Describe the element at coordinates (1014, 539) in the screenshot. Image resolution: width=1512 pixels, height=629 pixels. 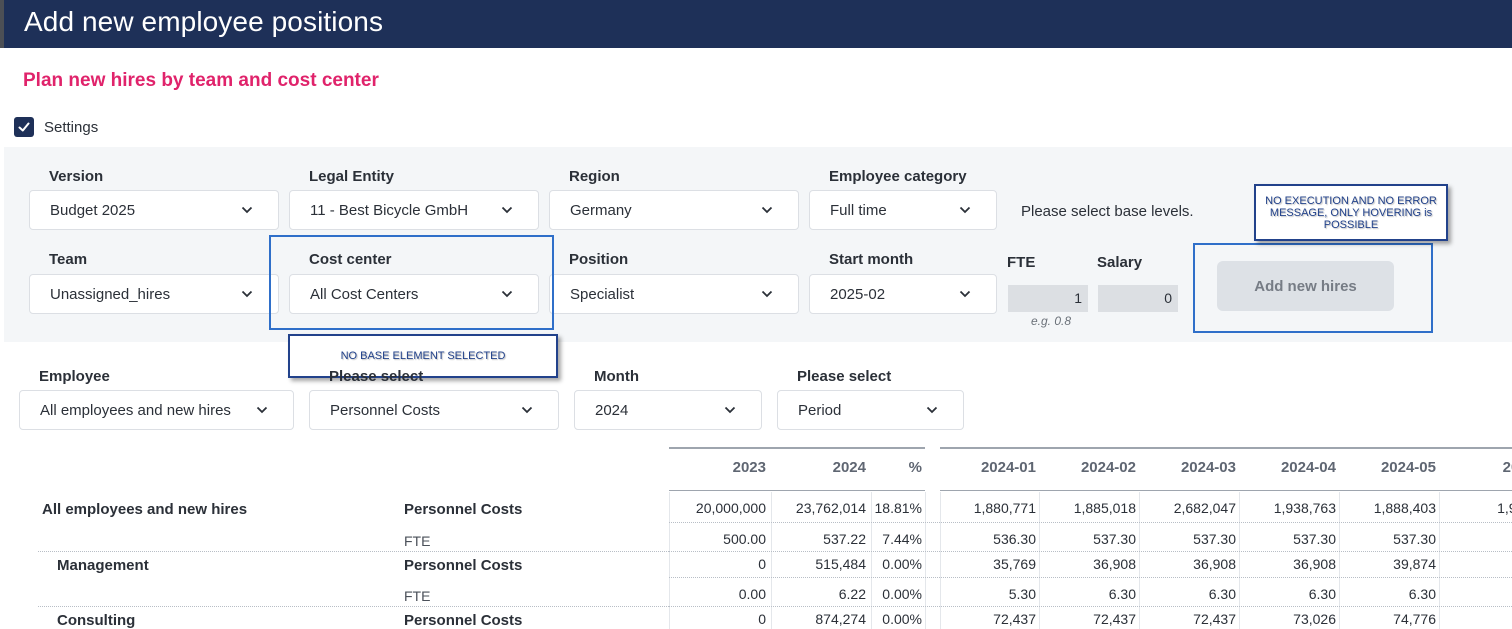
I see `table-cell: 536.30` at that location.